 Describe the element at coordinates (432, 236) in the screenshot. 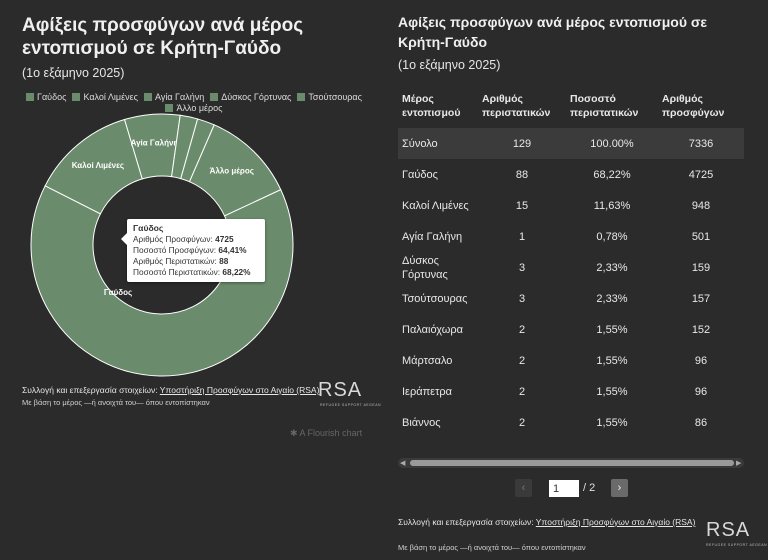

I see `table-cell: Αγία Γαλήνη` at that location.